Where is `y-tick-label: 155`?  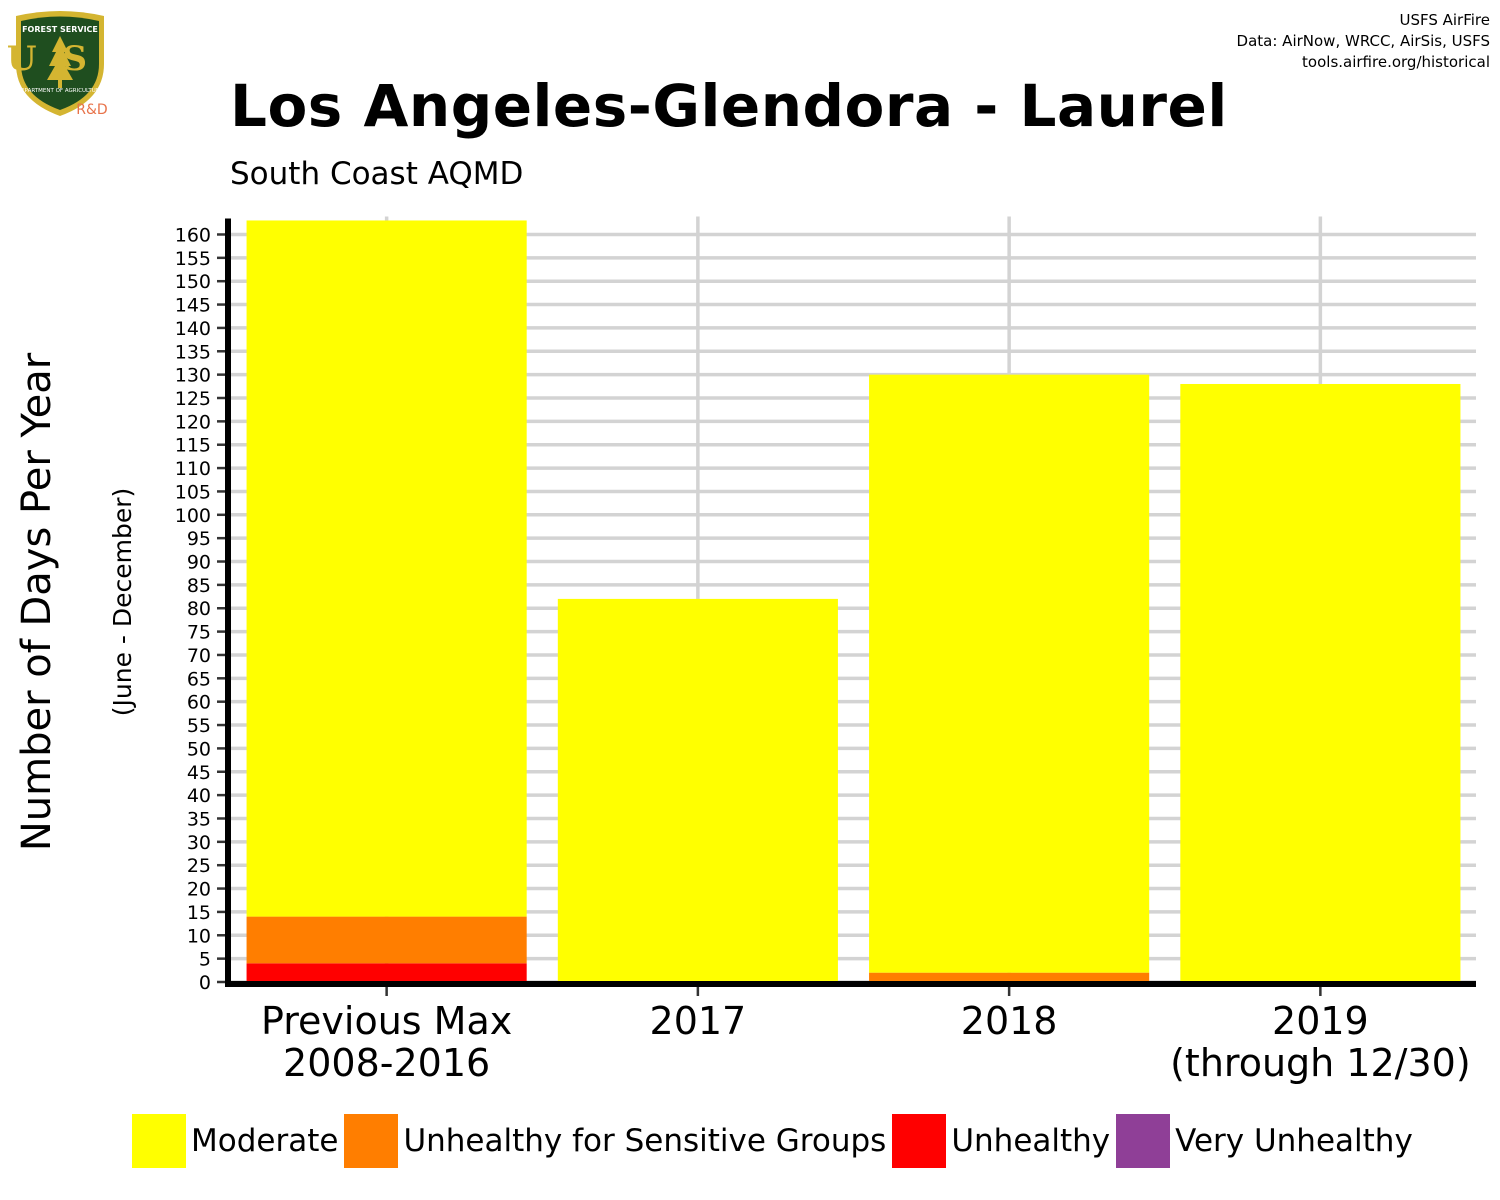 y-tick-label: 155 is located at coordinates (193, 259).